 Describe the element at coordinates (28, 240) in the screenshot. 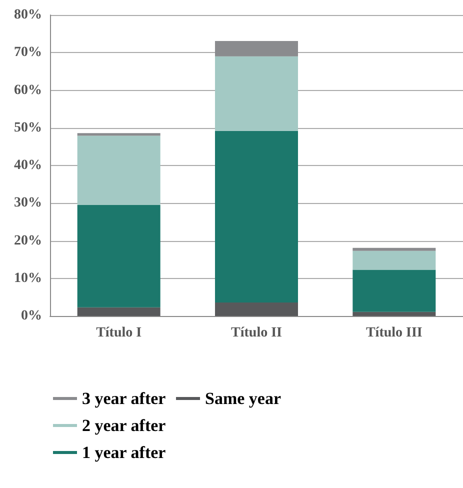

I see `y-tick-label: 20%` at that location.